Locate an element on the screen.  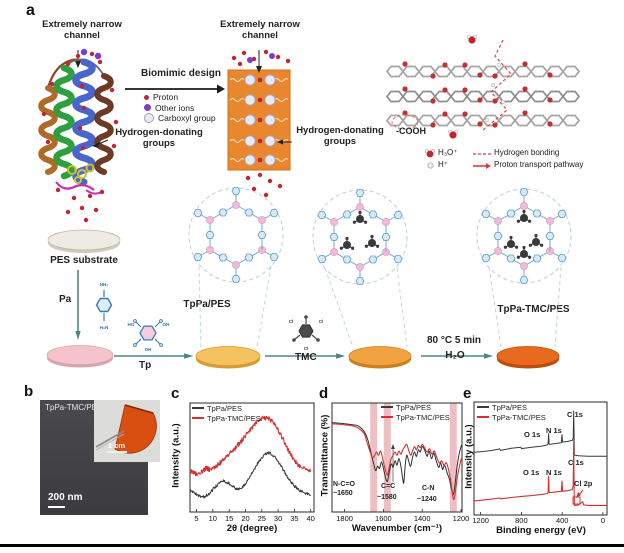
xrd-plot: 5 10 15 20 25 30 35 40 is located at coordinates (252, 462).